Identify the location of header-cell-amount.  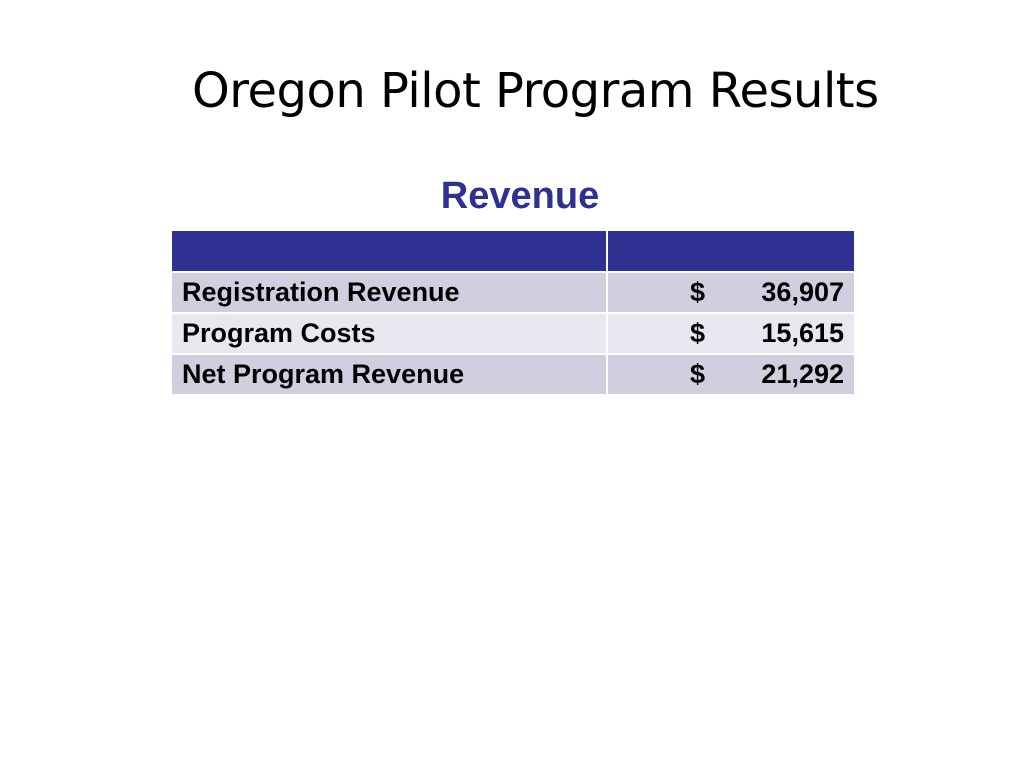
(731, 251).